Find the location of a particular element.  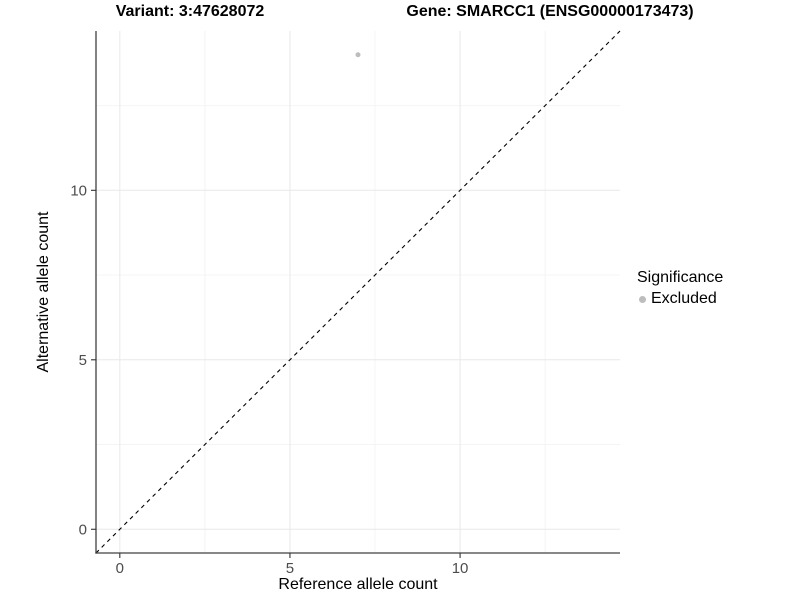

legend: Significance Excluded is located at coordinates (680, 288).